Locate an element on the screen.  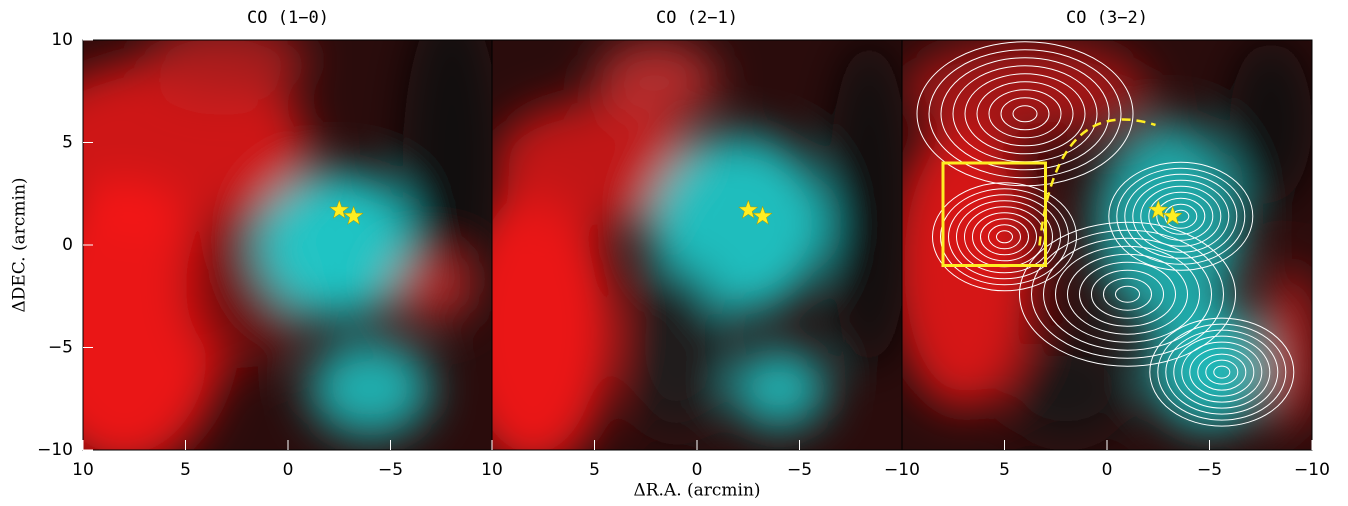
region-box is located at coordinates (994, 214).